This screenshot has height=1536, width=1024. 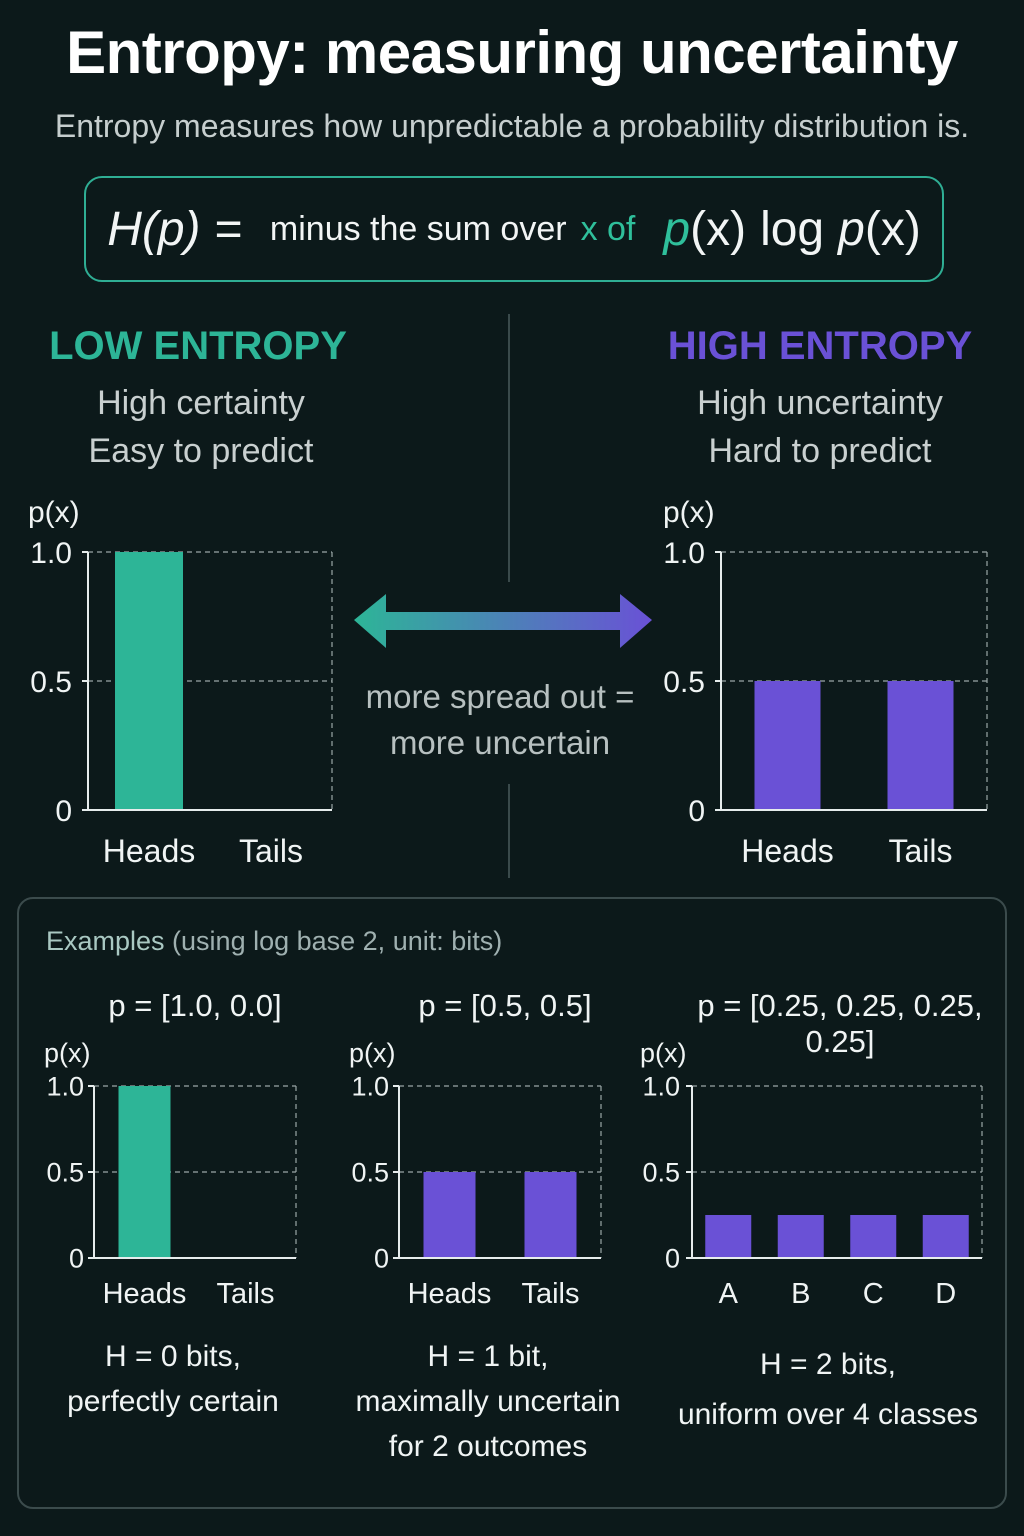 I want to click on example-1-result-line2: perfectly certain, so click(x=173, y=1401).